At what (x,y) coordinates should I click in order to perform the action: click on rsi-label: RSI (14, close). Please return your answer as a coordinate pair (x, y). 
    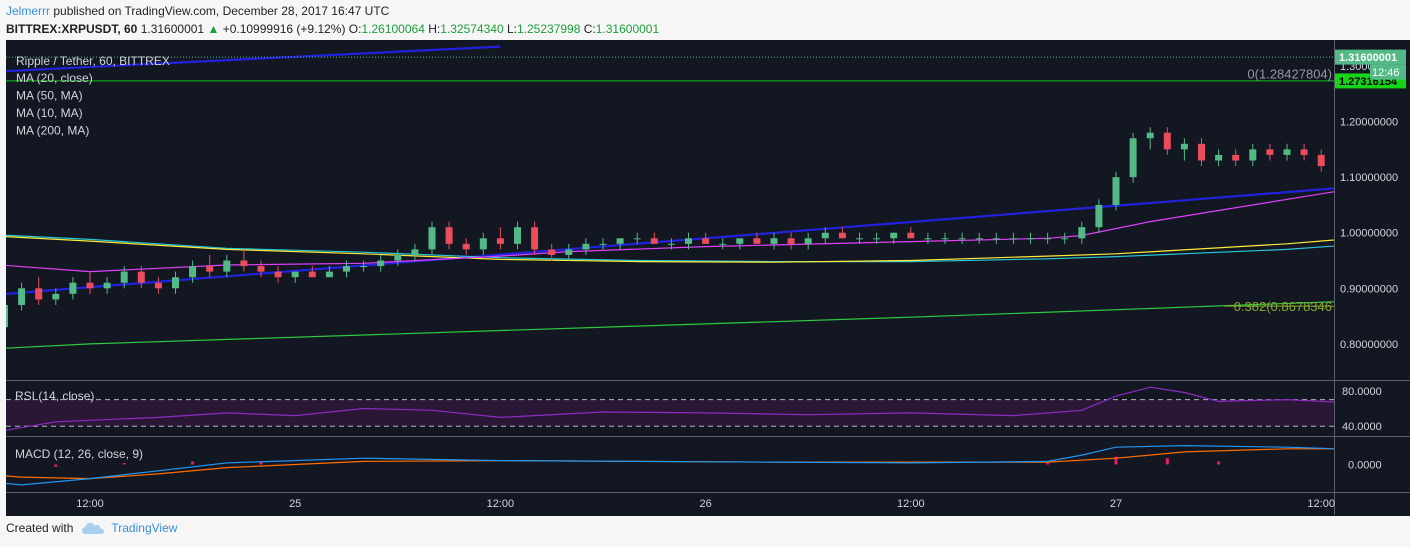
    Looking at the image, I should click on (54, 396).